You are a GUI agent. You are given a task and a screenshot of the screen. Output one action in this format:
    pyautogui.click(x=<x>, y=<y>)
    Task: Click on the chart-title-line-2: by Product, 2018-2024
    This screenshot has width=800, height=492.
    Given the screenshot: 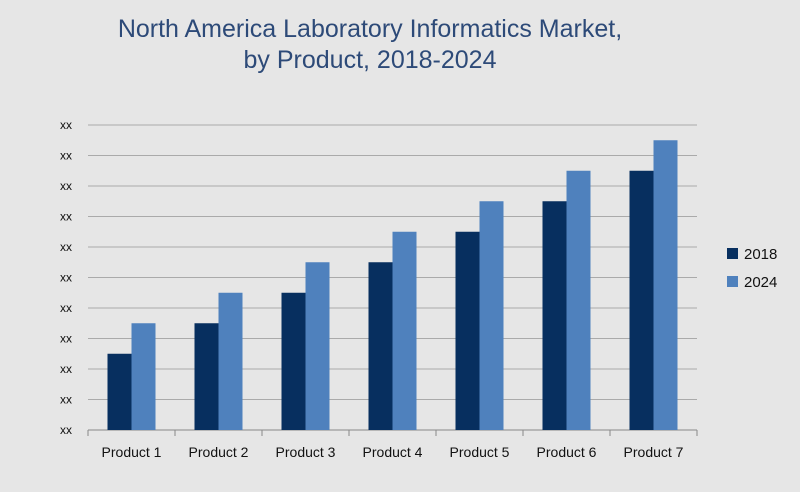 What is the action you would take?
    pyautogui.click(x=370, y=60)
    